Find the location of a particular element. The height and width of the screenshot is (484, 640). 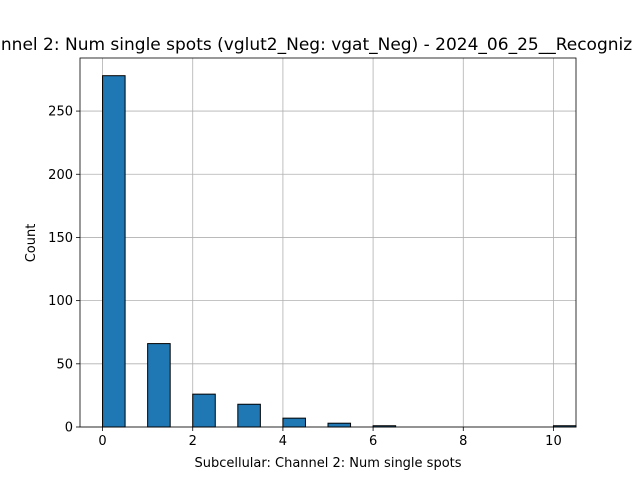

y-tick-label: 0 is located at coordinates (69, 428).